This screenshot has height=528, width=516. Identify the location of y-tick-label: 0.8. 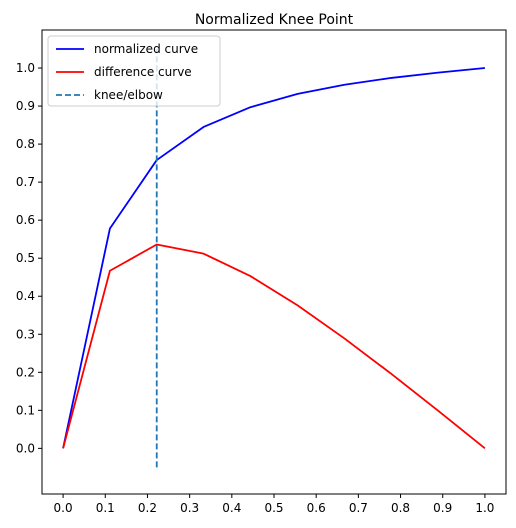
(25, 144).